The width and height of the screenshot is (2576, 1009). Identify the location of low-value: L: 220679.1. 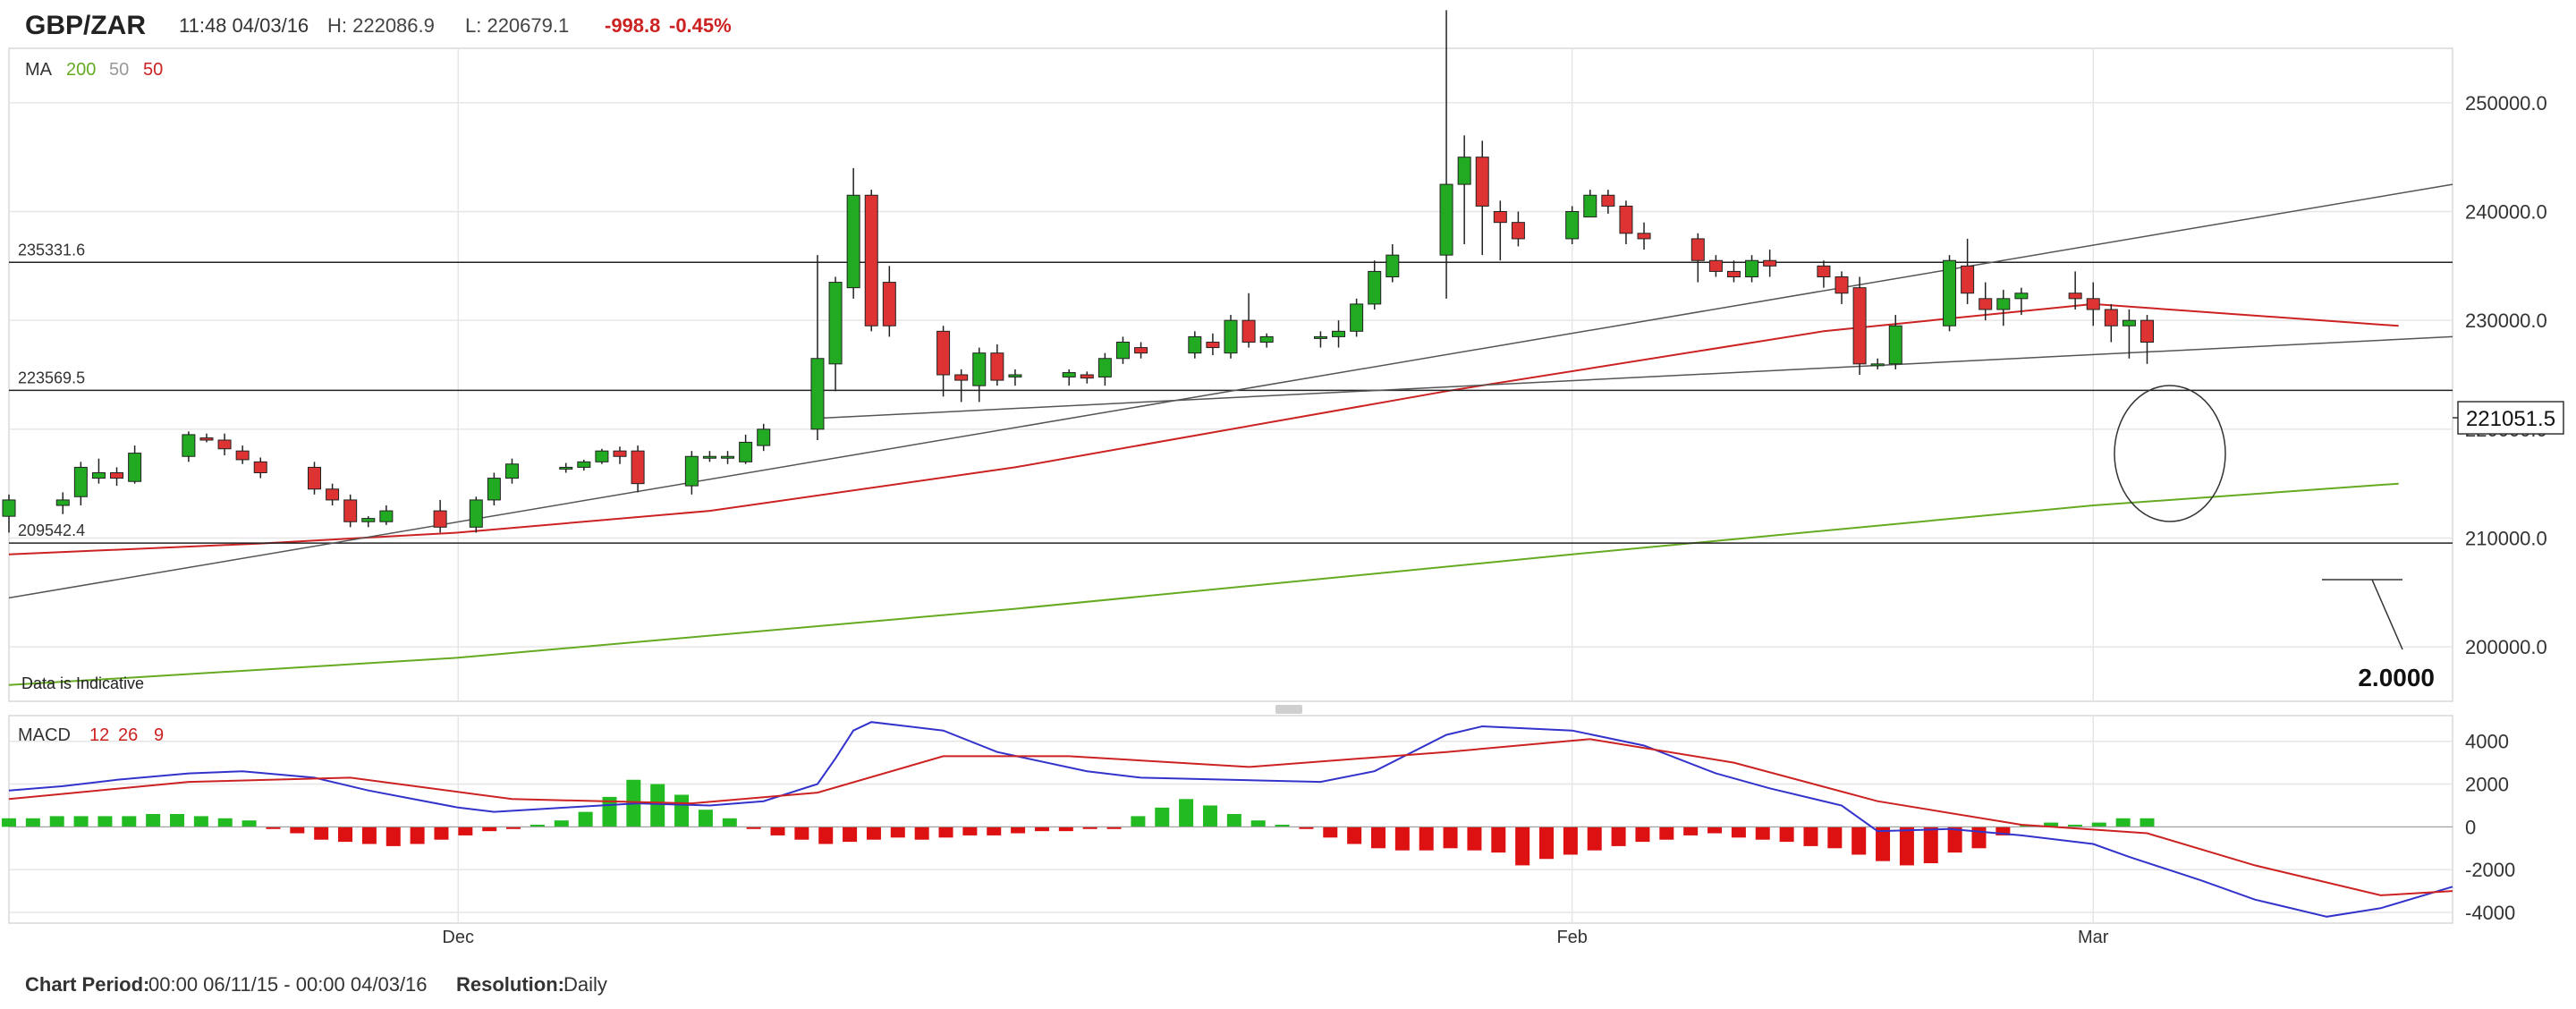
(517, 25).